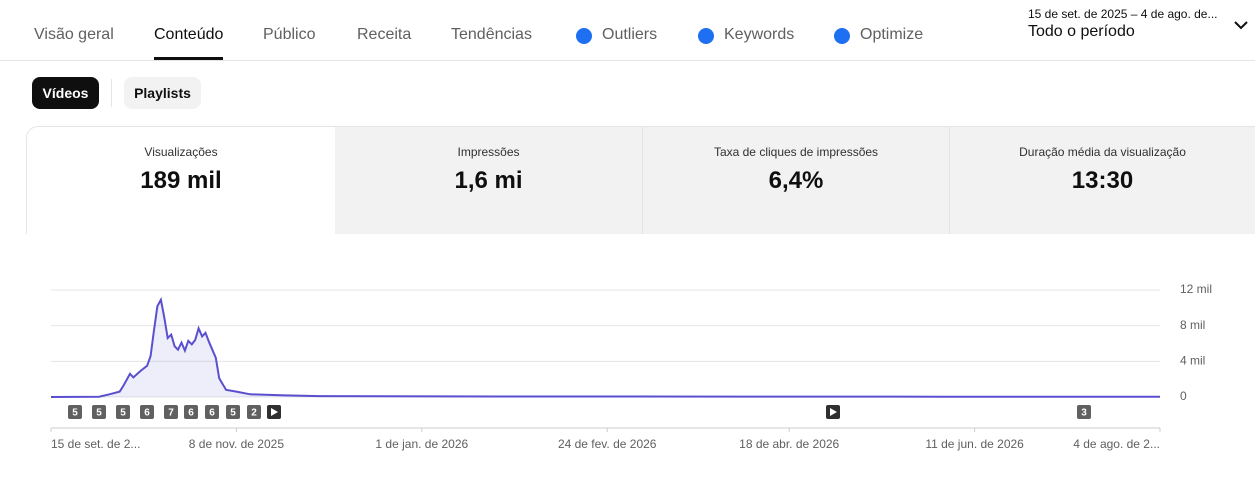  What do you see at coordinates (111, 93) in the screenshot?
I see `divider` at bounding box center [111, 93].